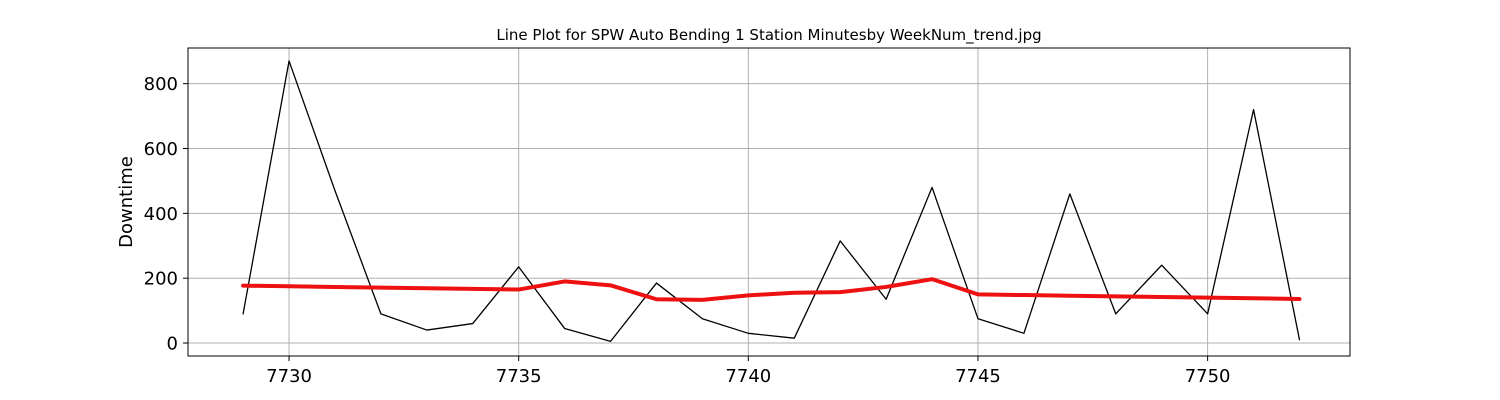  I want to click on x-tick-label: 7730, so click(289, 376).